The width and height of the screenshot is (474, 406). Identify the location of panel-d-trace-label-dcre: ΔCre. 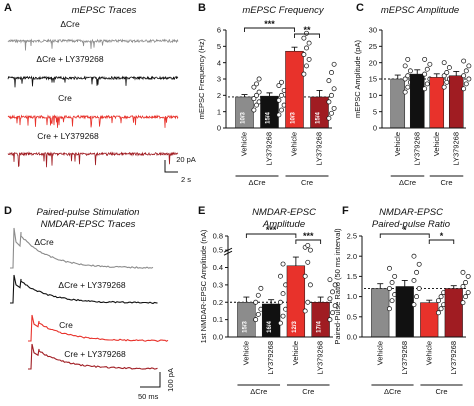
(44, 242).